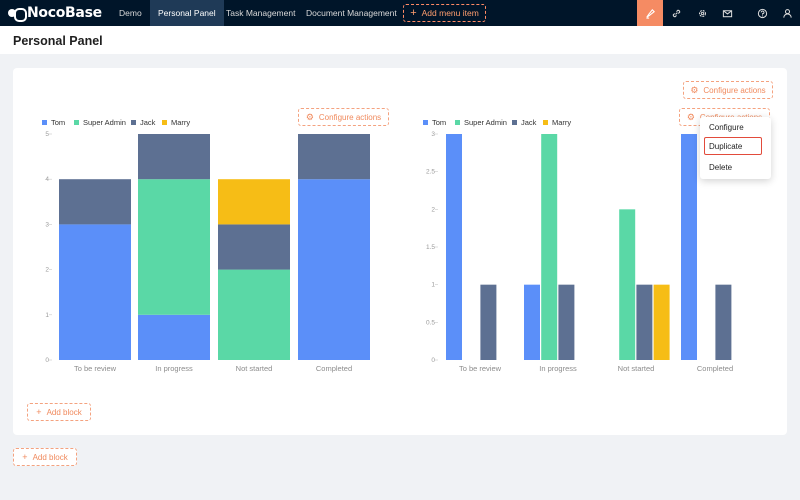 The image size is (800, 500). What do you see at coordinates (450, 13) in the screenshot?
I see `add-menu-item-label: Add menu item` at bounding box center [450, 13].